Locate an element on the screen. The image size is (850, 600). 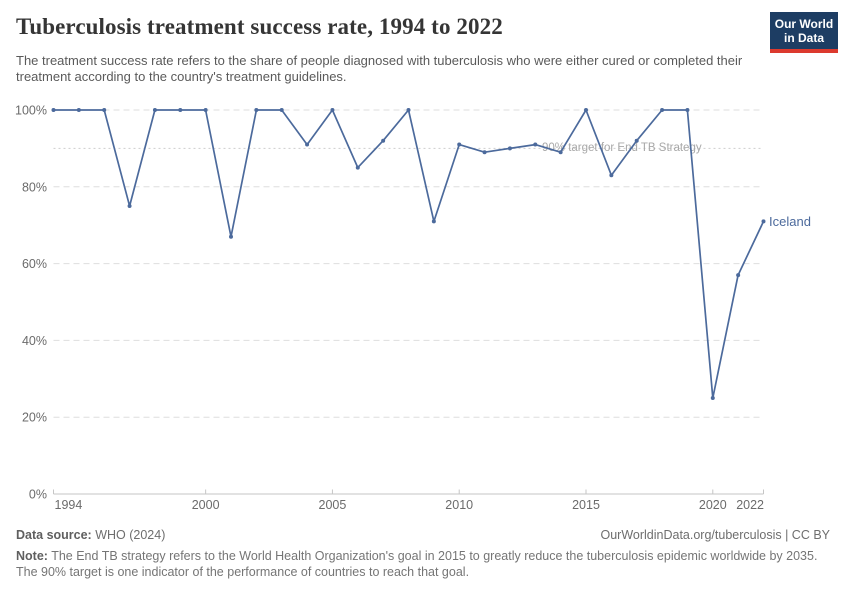
owid-logo-box: Our World in Data is located at coordinates (804, 30).